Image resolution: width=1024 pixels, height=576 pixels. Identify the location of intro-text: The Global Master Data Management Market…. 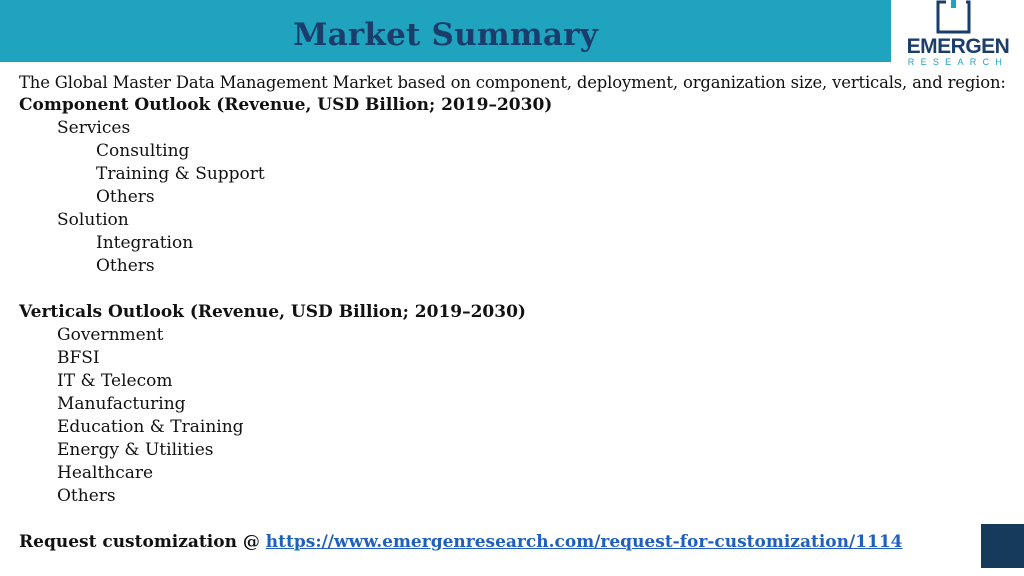
(512, 82).